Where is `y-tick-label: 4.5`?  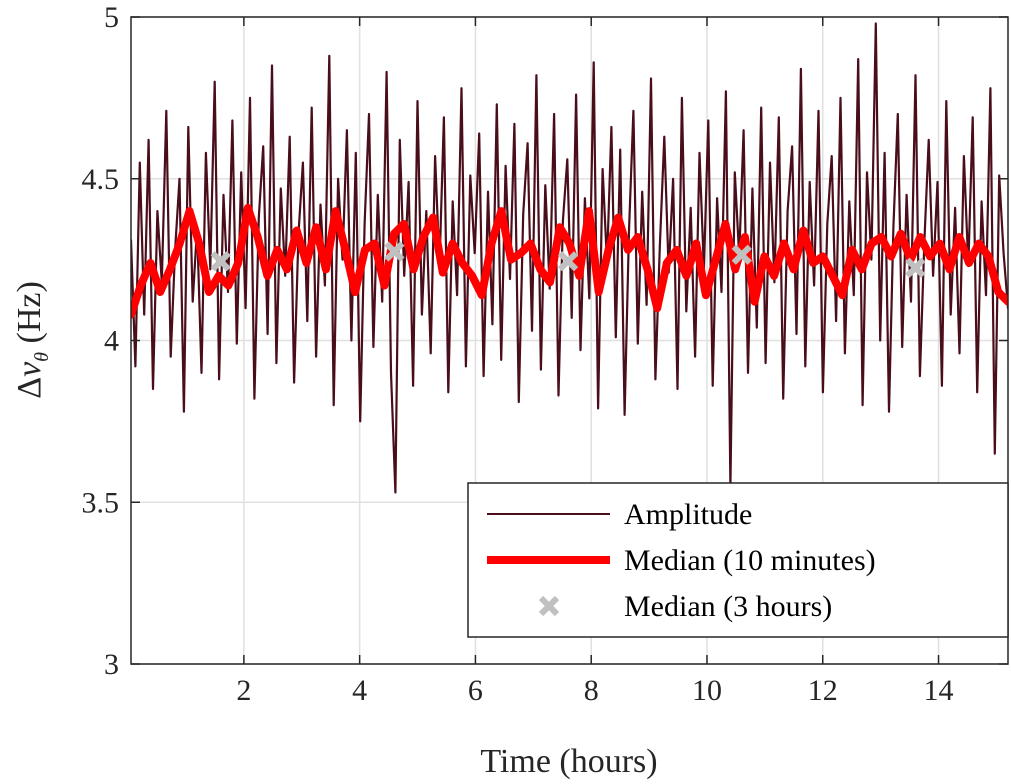
y-tick-label: 4.5 is located at coordinates (101, 179).